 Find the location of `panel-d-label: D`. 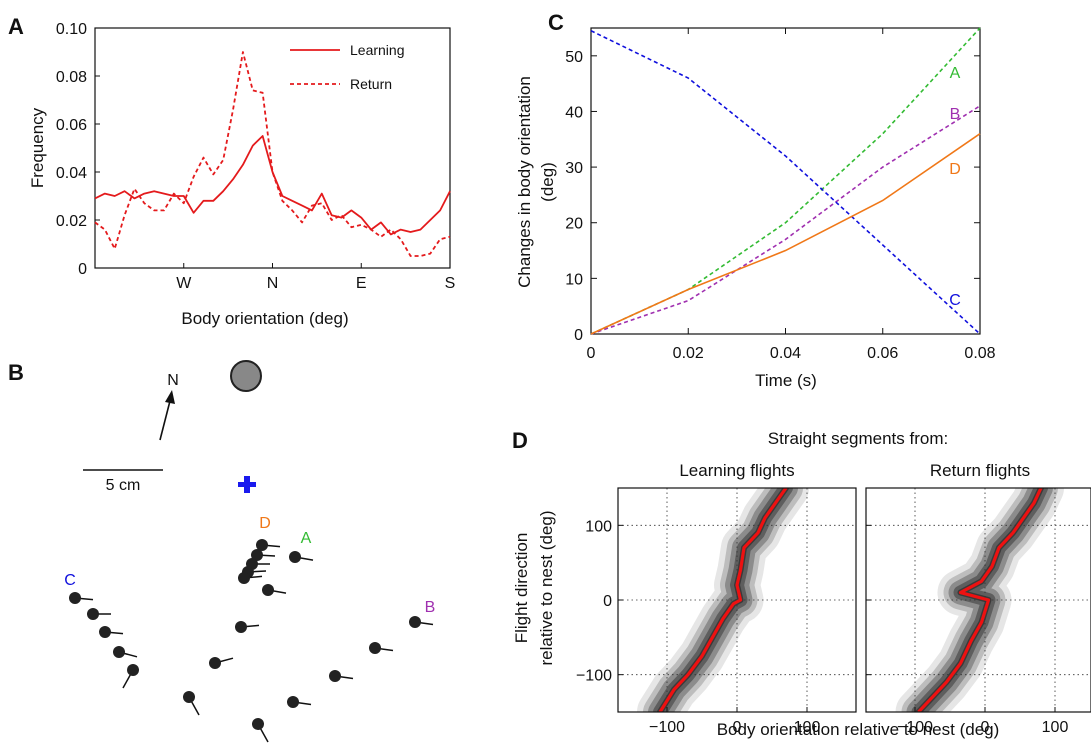

panel-d-label: D is located at coordinates (520, 440).